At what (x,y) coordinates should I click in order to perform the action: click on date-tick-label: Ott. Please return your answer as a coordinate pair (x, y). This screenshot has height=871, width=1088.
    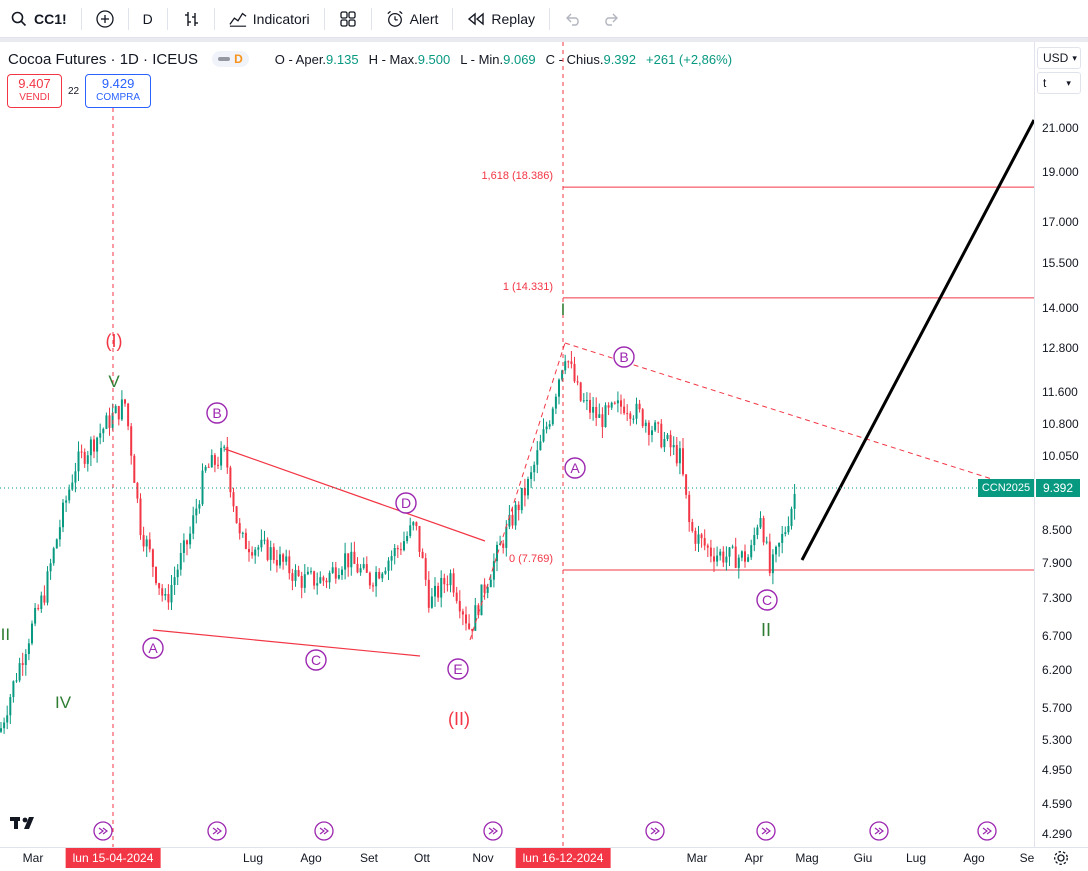
    Looking at the image, I should click on (422, 858).